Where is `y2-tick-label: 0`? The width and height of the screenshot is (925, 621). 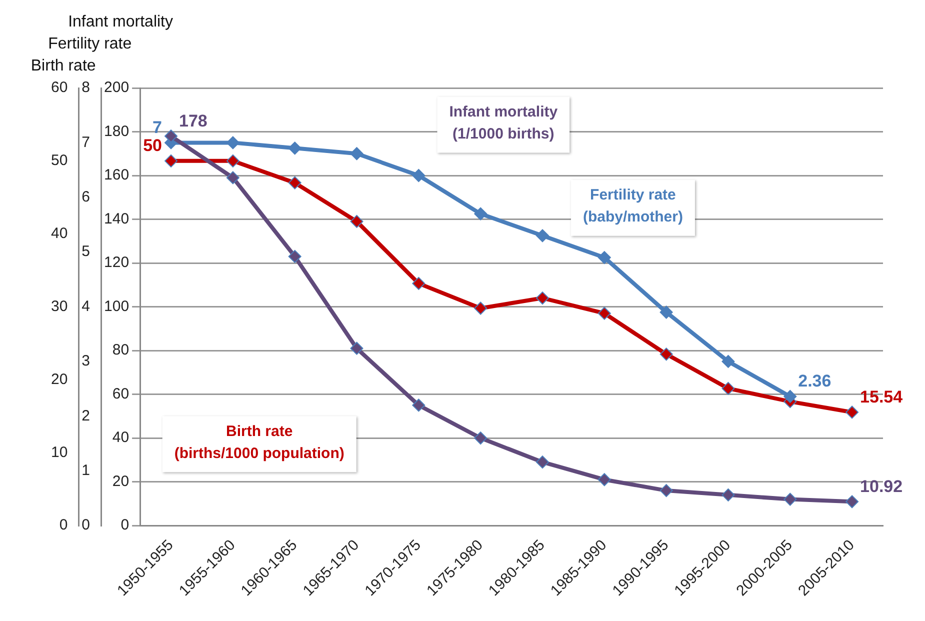 y2-tick-label: 0 is located at coordinates (86, 525).